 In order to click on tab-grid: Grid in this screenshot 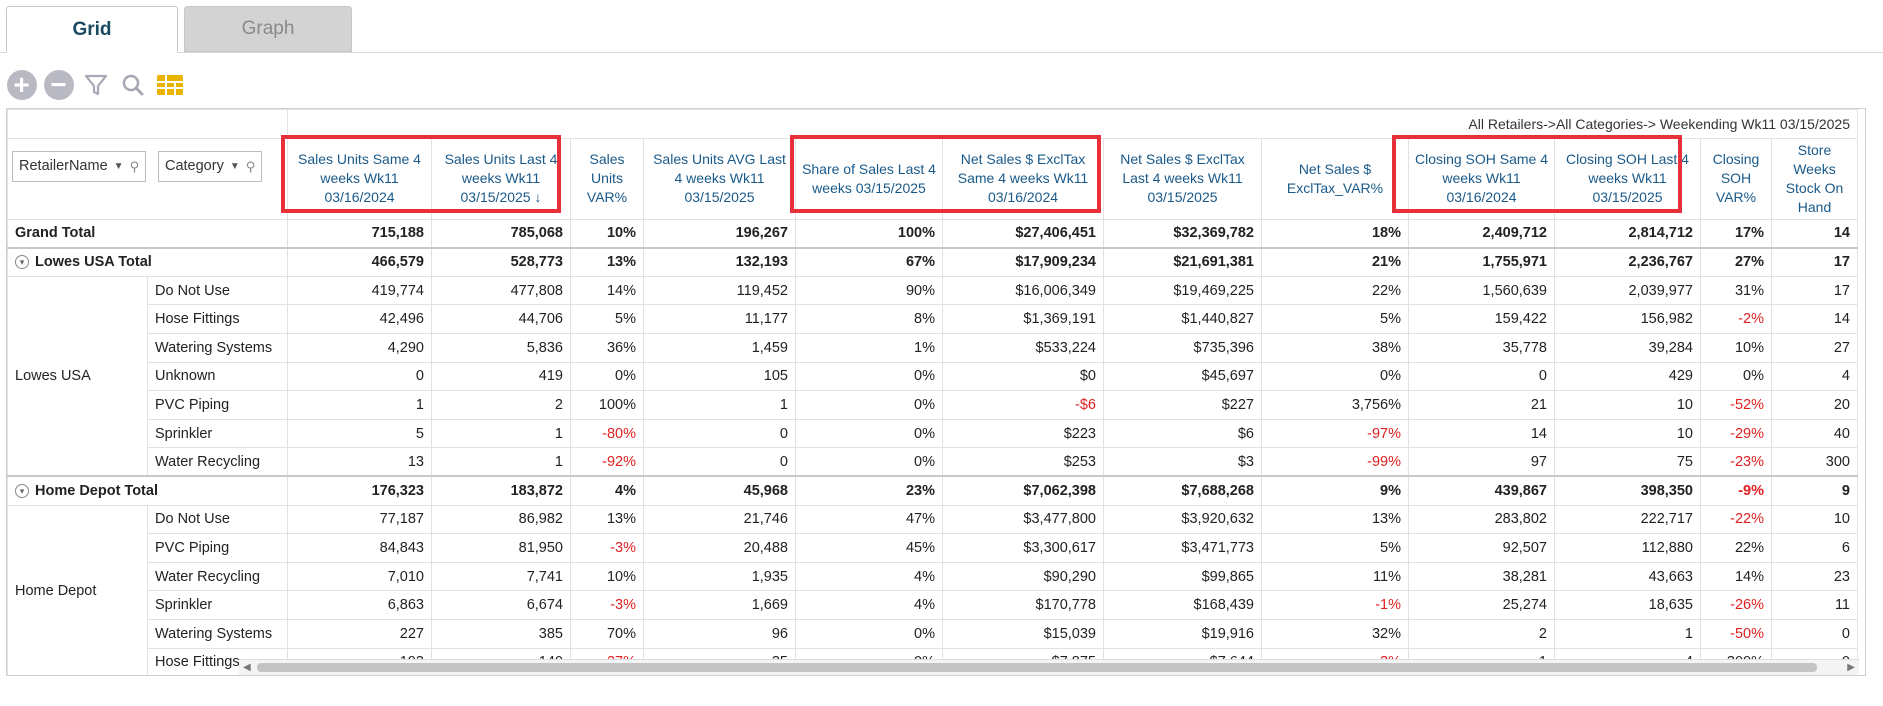, I will do `click(92, 29)`.